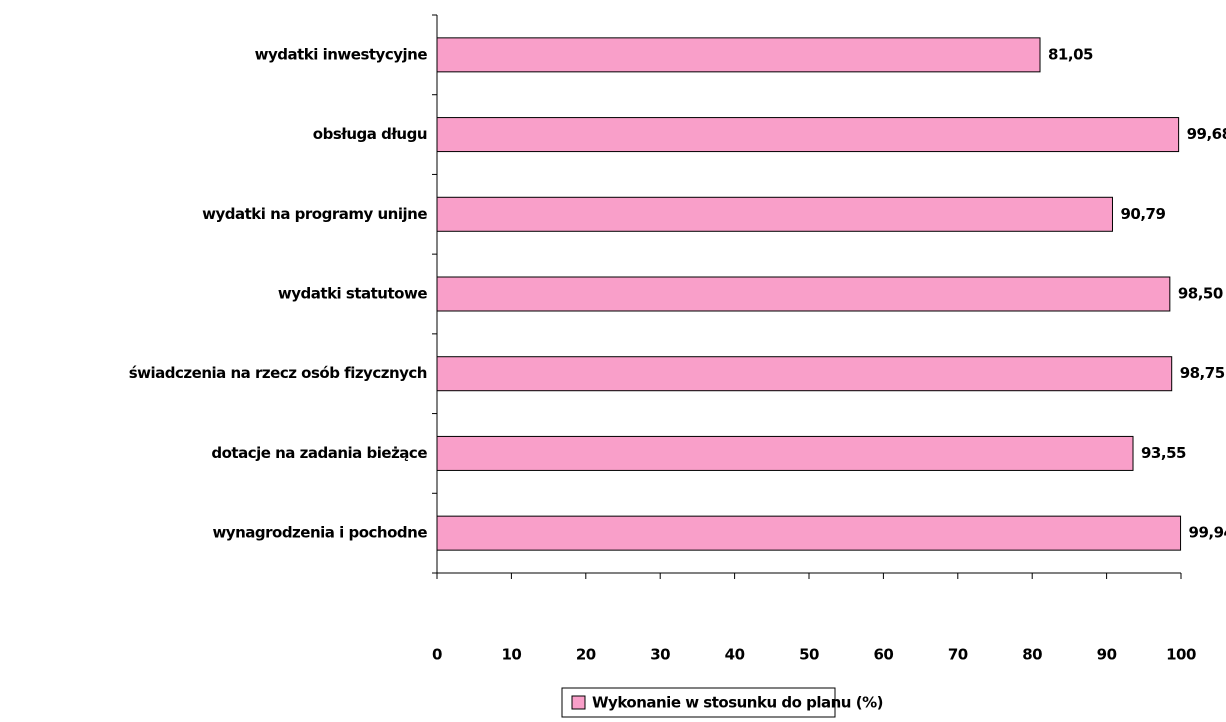  I want to click on x-tick-label: 40, so click(735, 655).